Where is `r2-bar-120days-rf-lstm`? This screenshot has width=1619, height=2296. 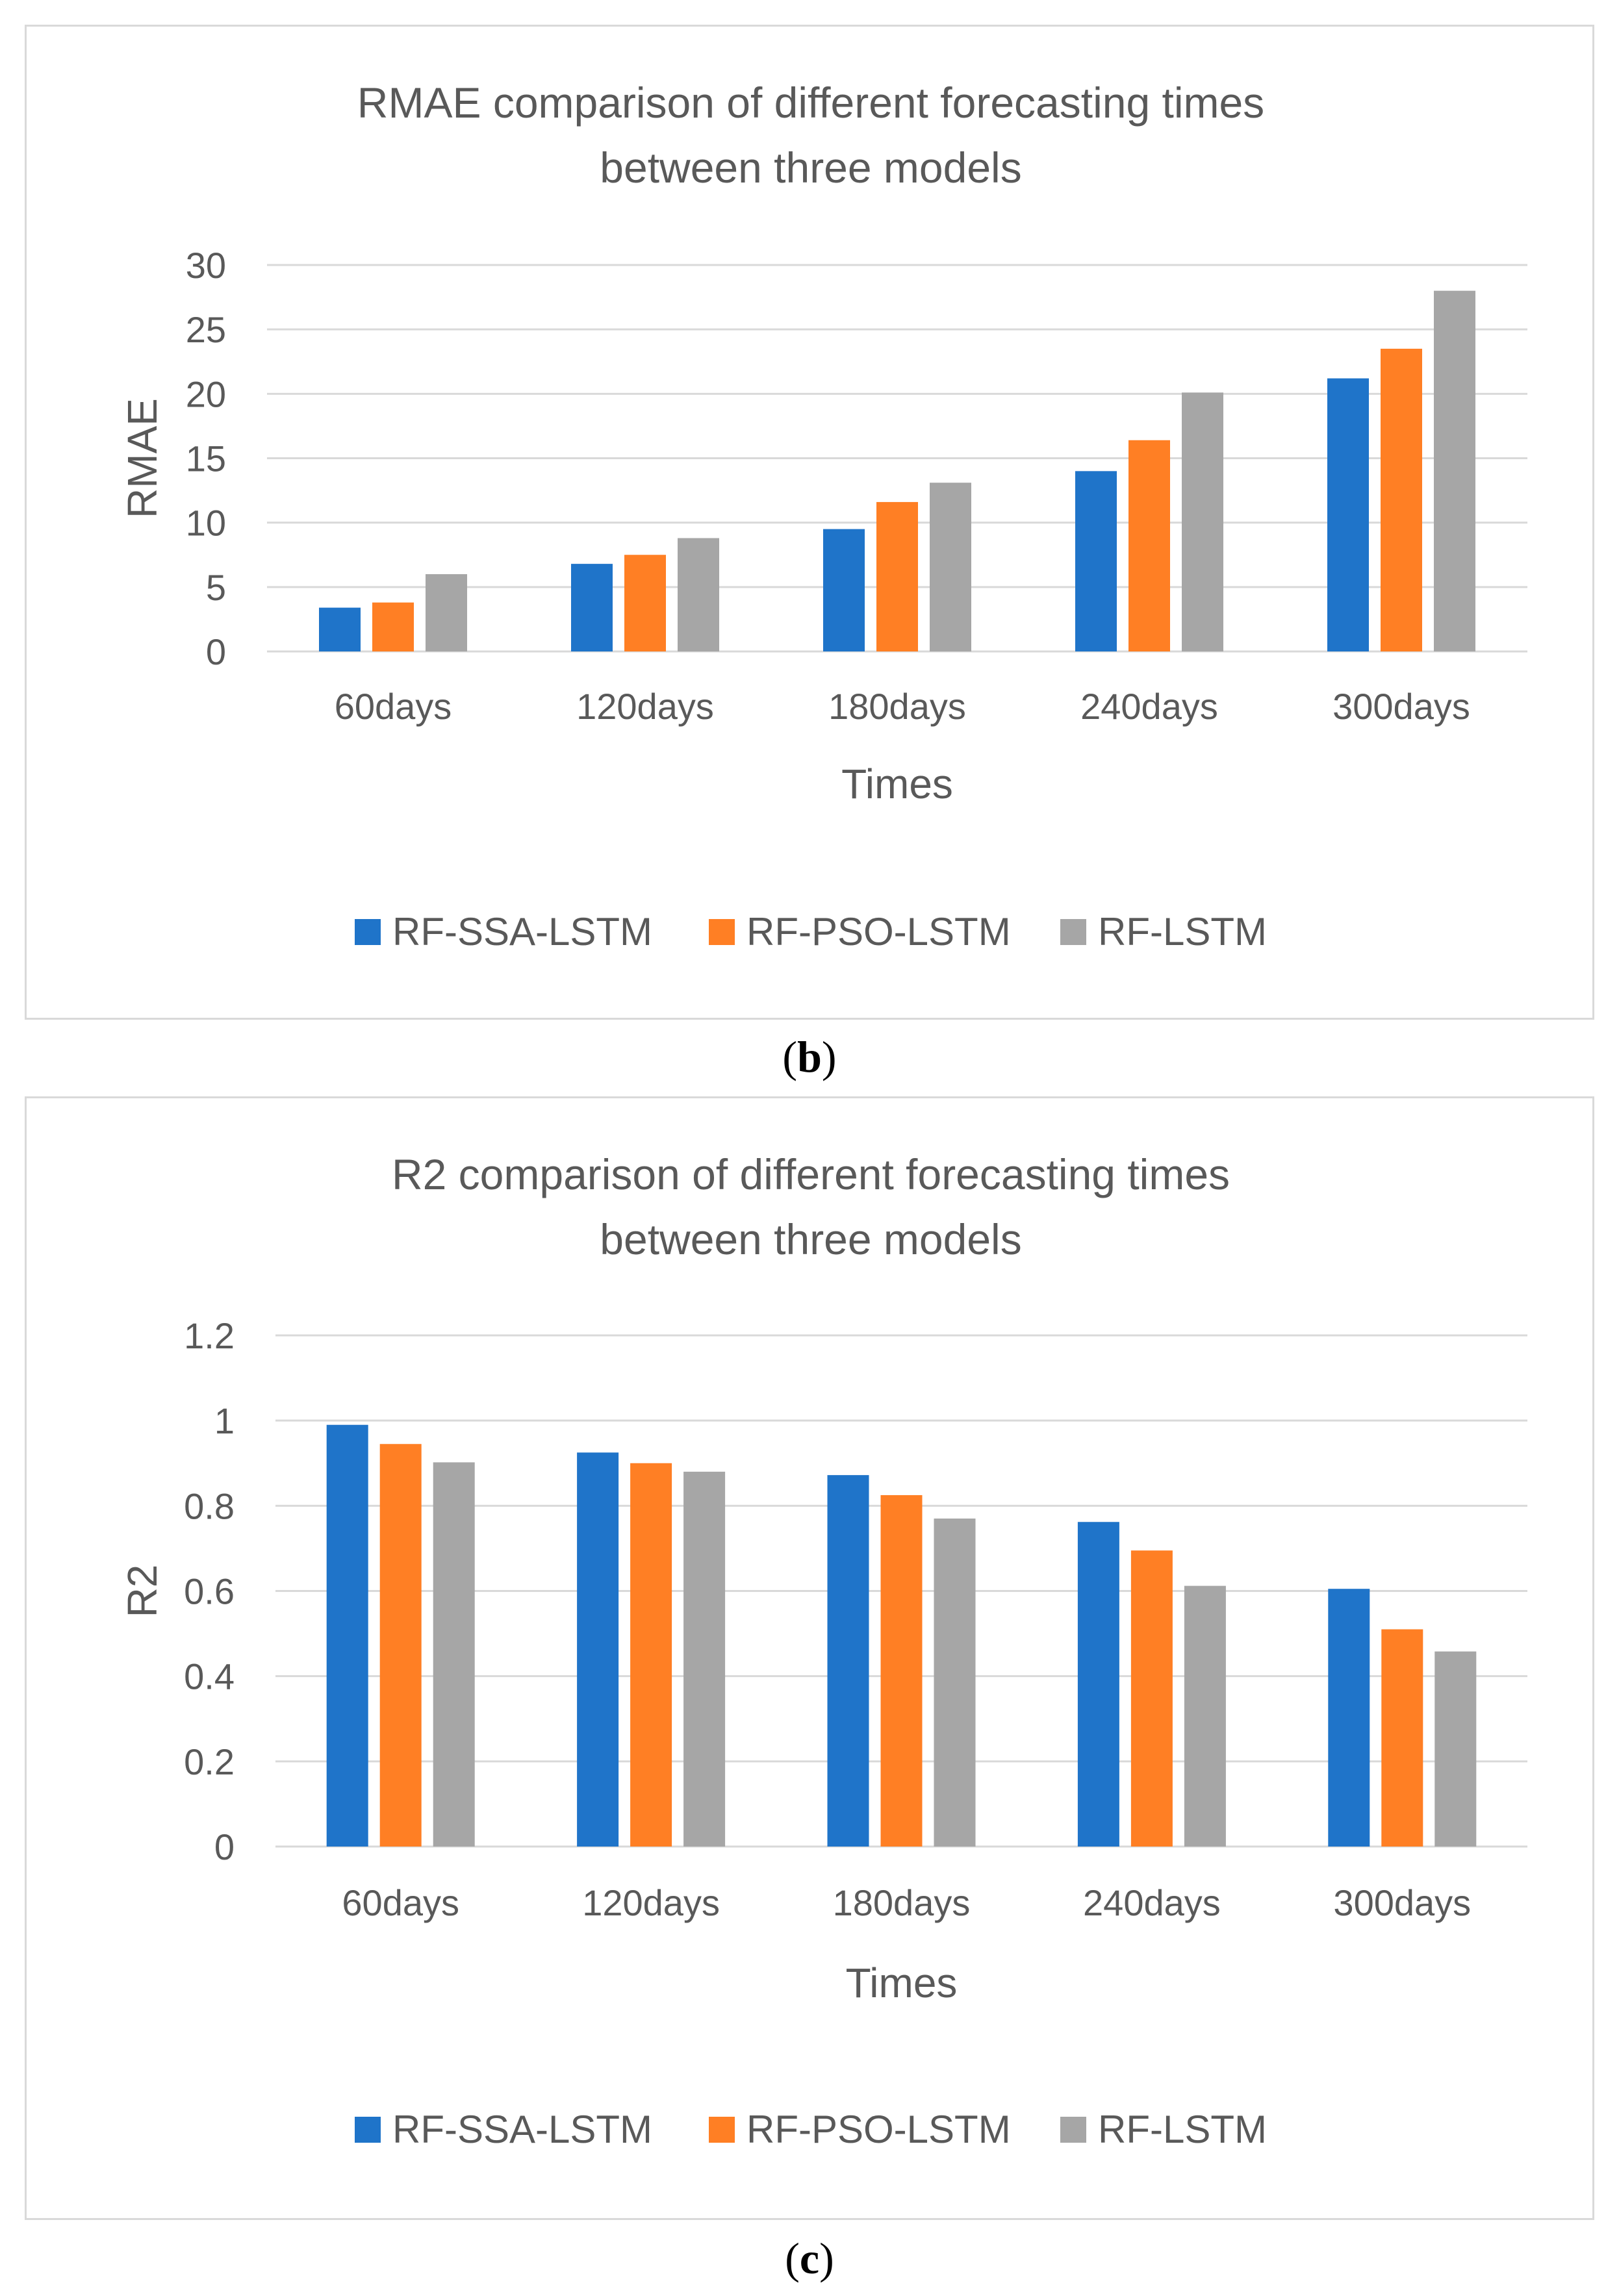 r2-bar-120days-rf-lstm is located at coordinates (704, 1659).